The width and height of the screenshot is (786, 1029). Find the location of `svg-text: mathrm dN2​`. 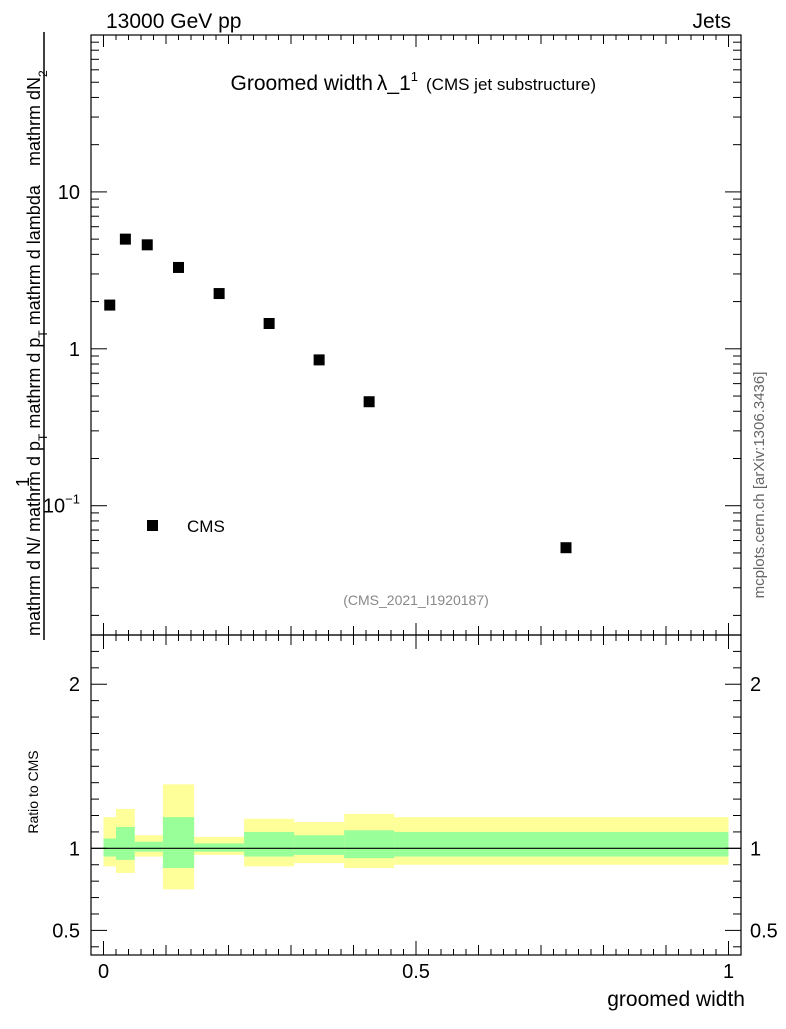

svg-text: mathrm dN2​ is located at coordinates (37, 118).